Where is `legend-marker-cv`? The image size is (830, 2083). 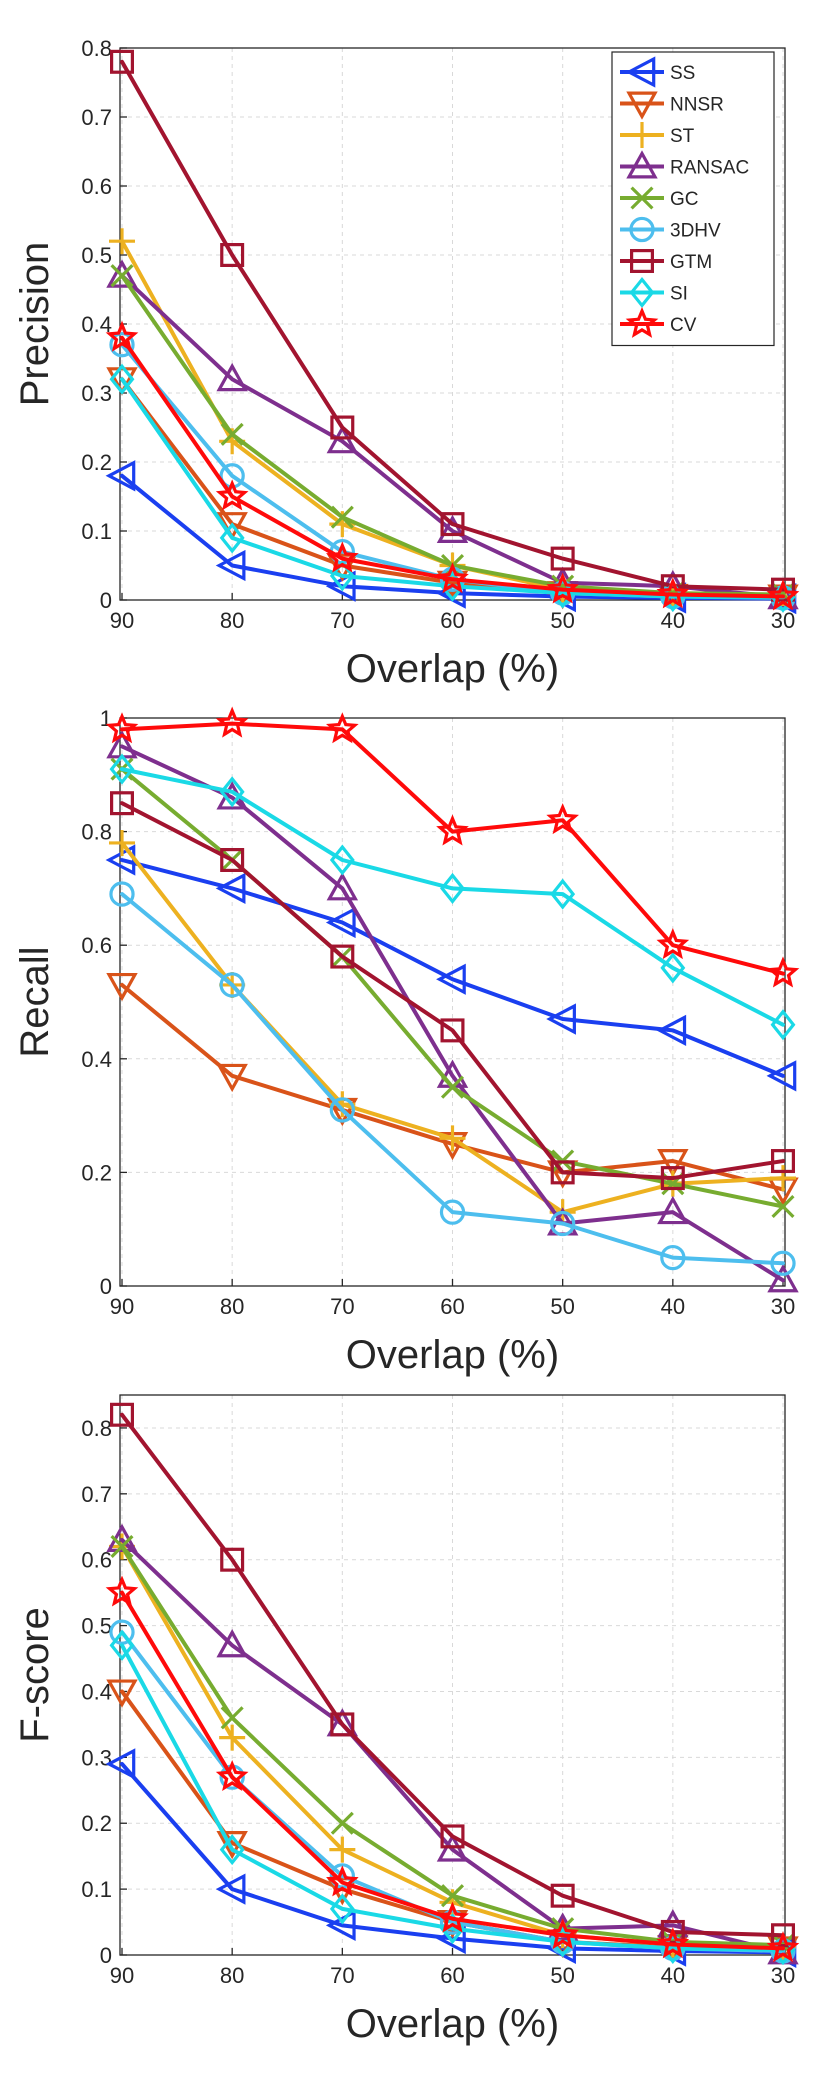
legend-marker-cv is located at coordinates (642, 322).